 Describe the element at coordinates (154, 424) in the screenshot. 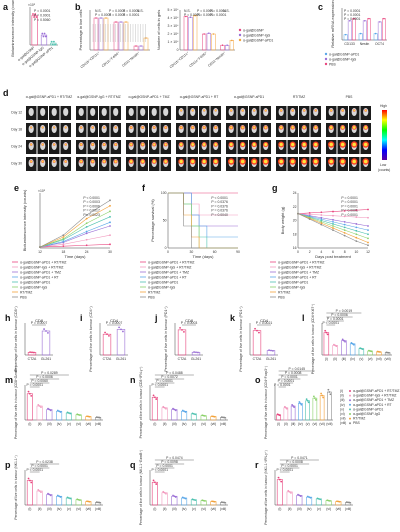

I see `x-tick-label: (i)` at that location.